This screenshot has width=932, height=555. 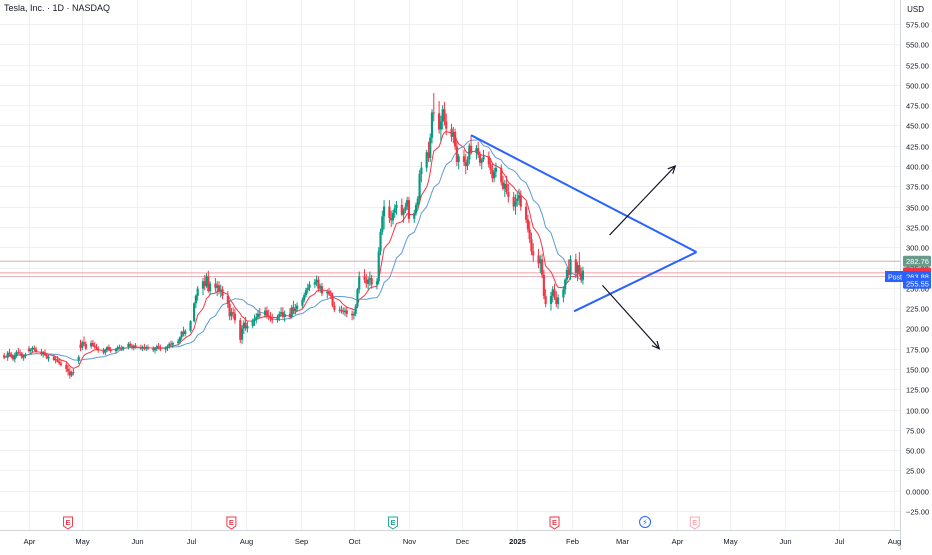 I want to click on currency-label: USD, so click(x=915, y=9).